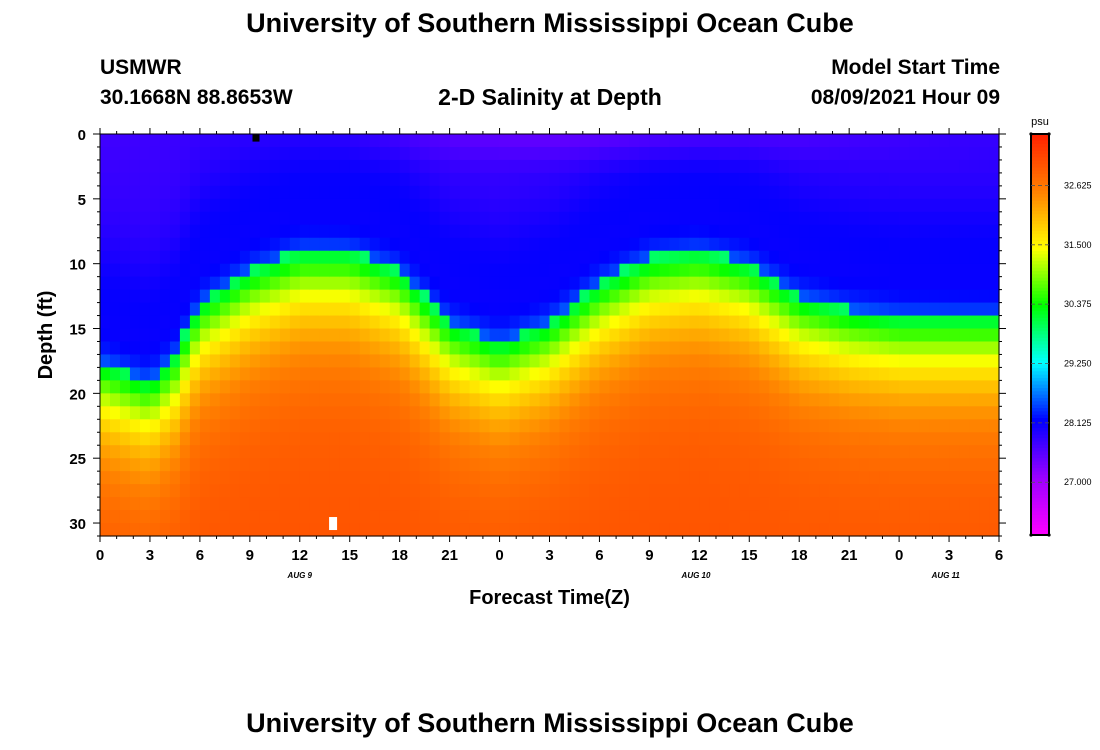  Describe the element at coordinates (549, 555) in the screenshot. I see `x-tick-label: 3` at that location.